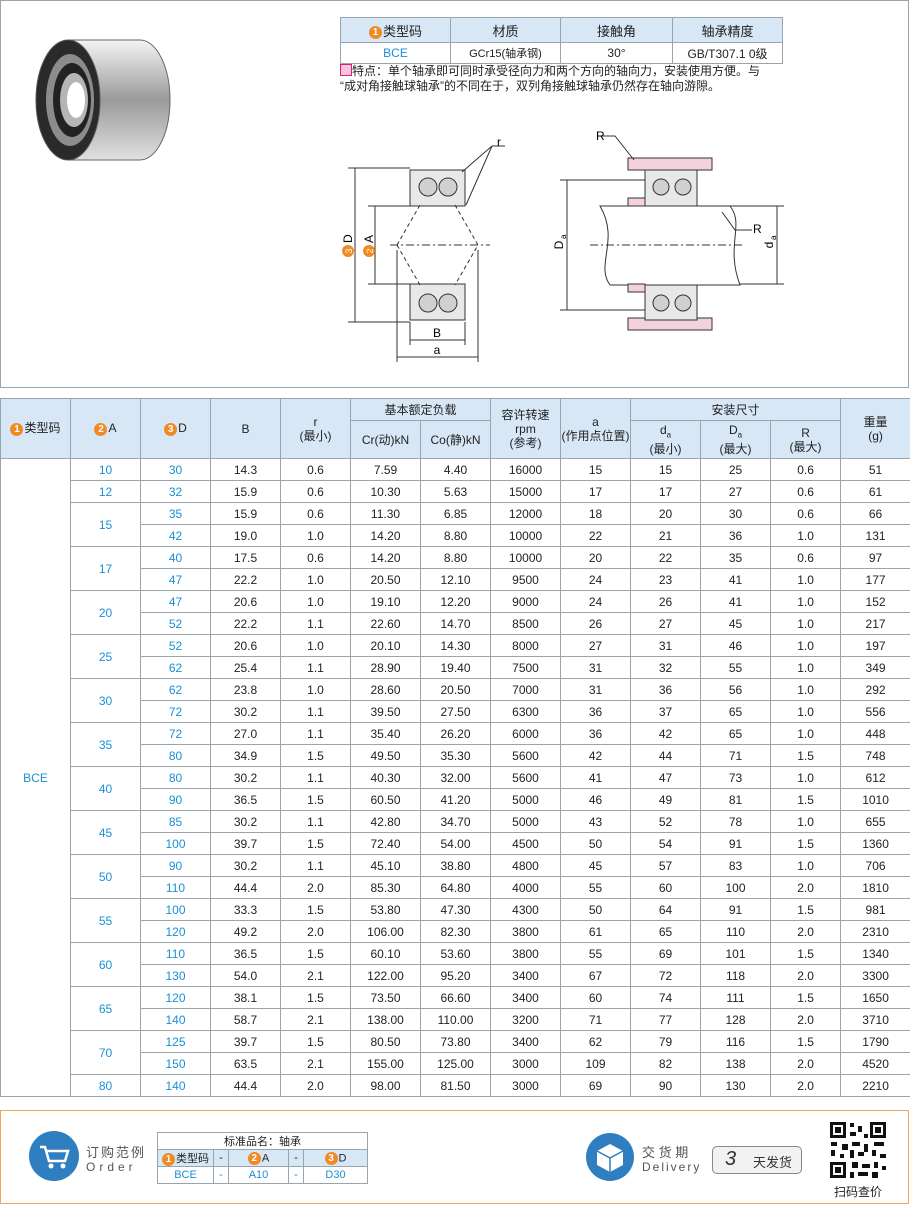  Describe the element at coordinates (455, 557) in the screenshot. I see `data-cell: 8.80` at that location.